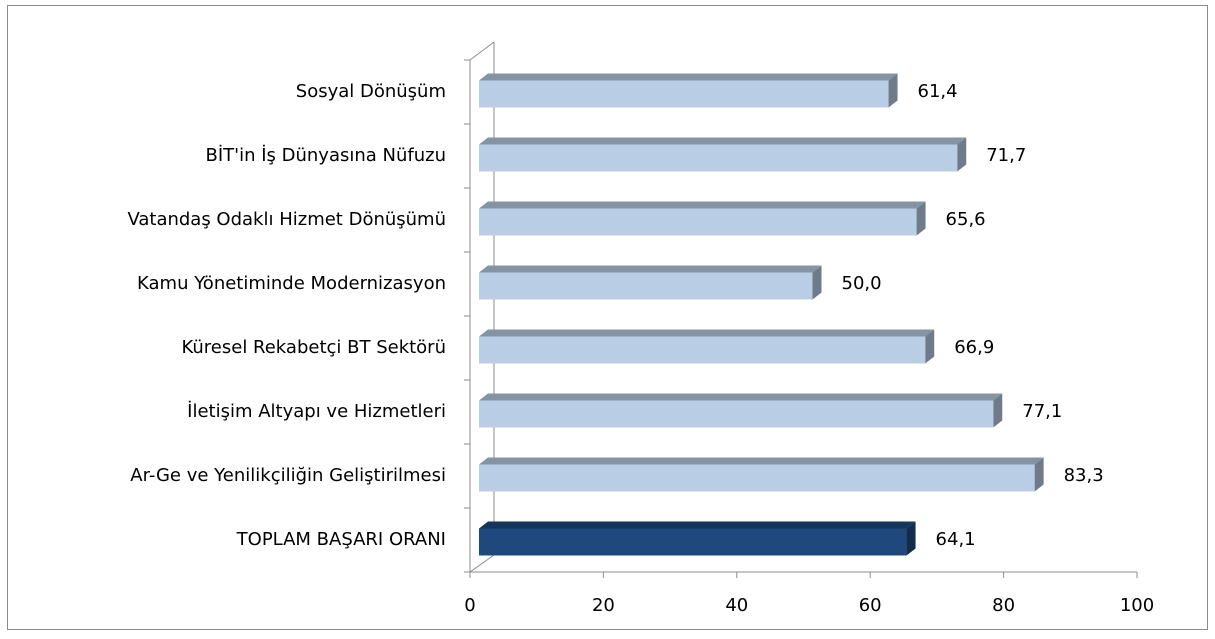 This screenshot has width=1215, height=639. I want to click on x-tick-label: 40, so click(736, 605).